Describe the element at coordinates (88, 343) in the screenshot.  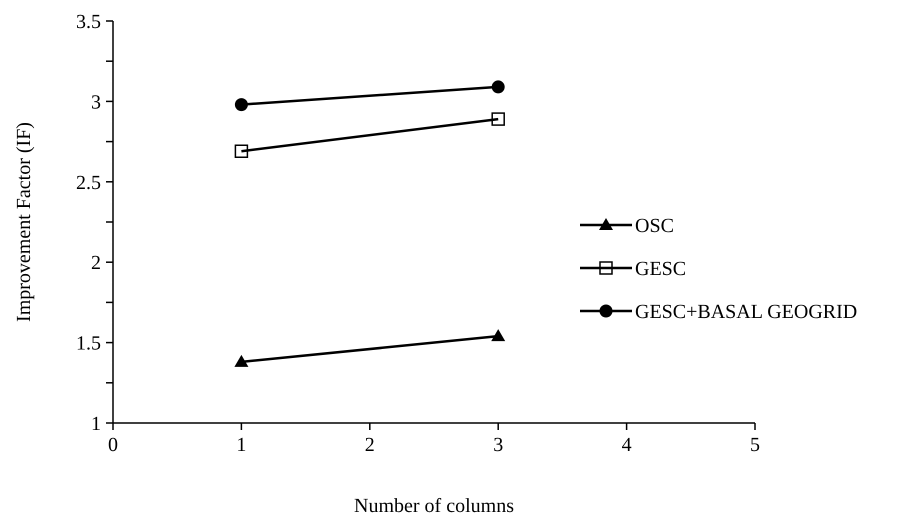
I see `y-tick-label: 1.5` at that location.